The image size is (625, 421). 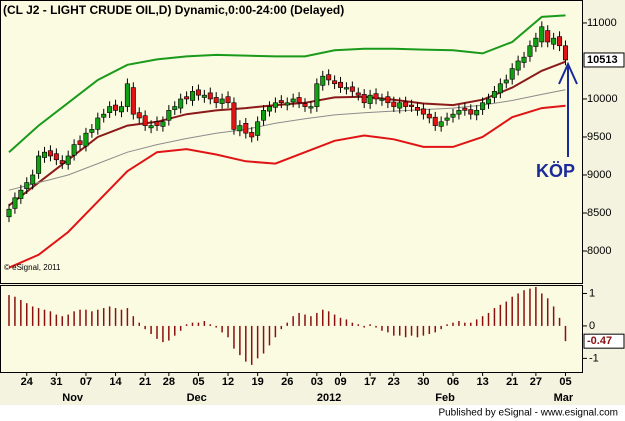 I want to click on x-tick-label: 27, so click(x=536, y=382).